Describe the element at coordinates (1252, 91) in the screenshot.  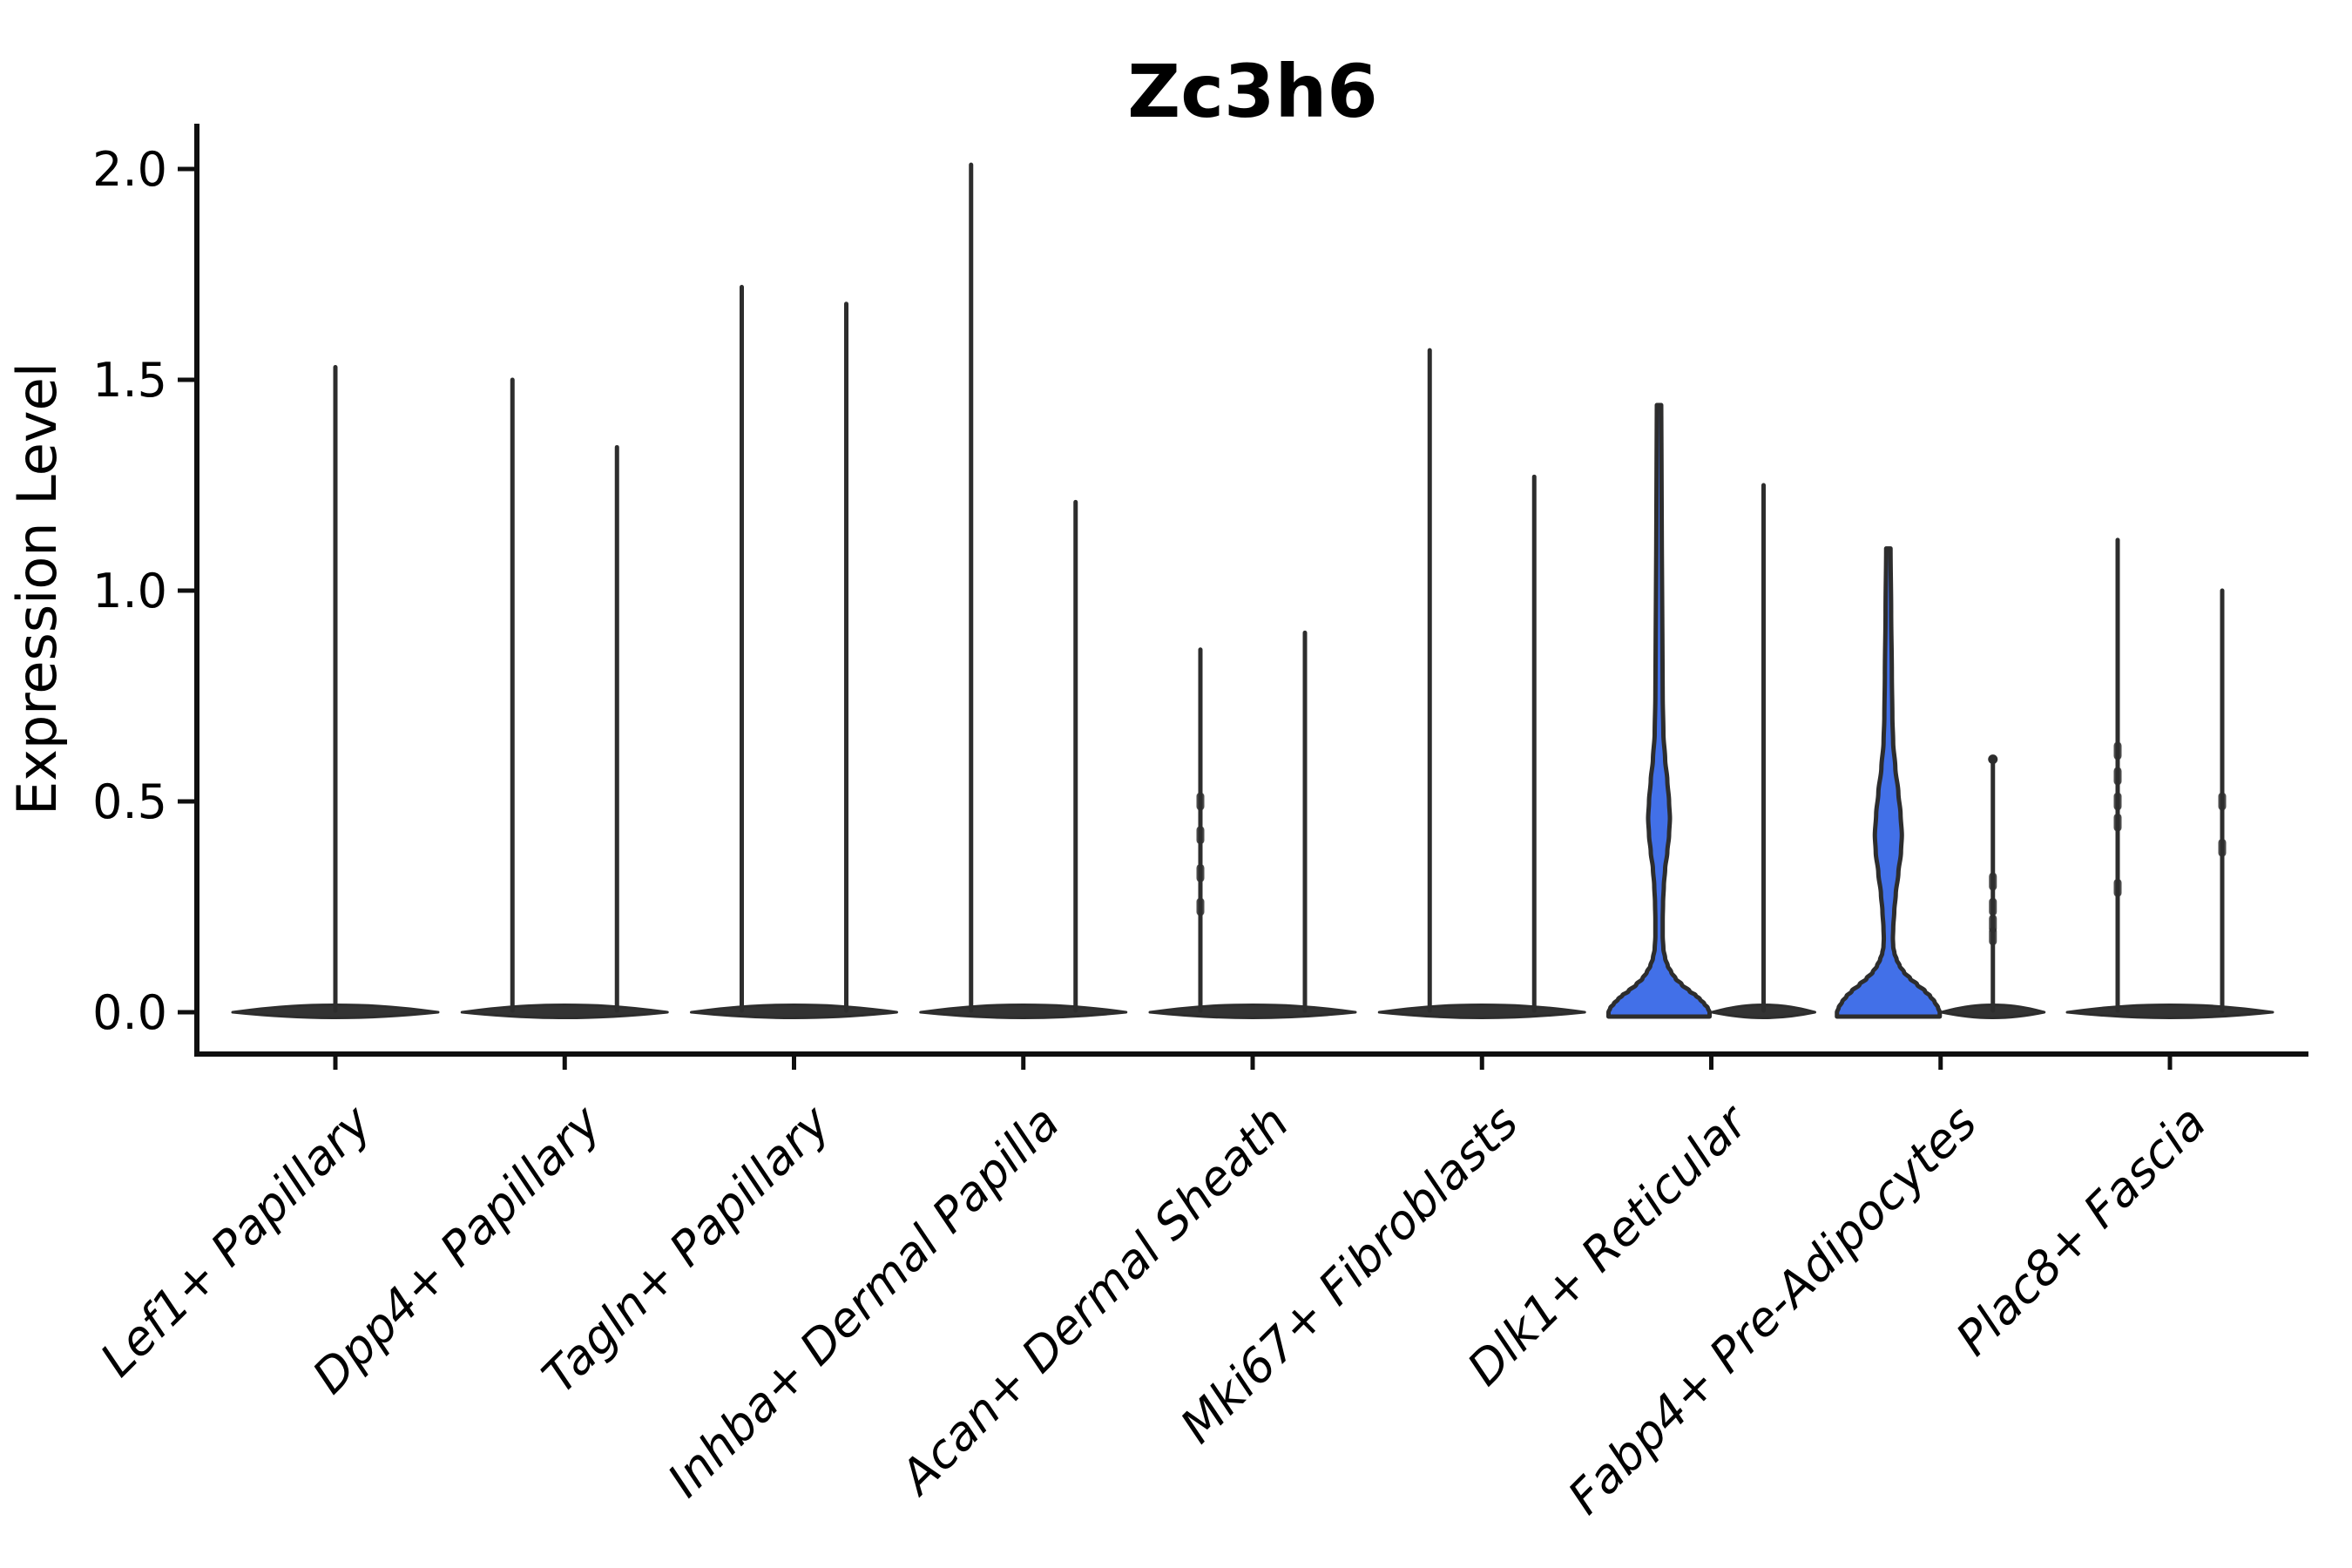
I see `chart-title: Zc3h6` at that location.